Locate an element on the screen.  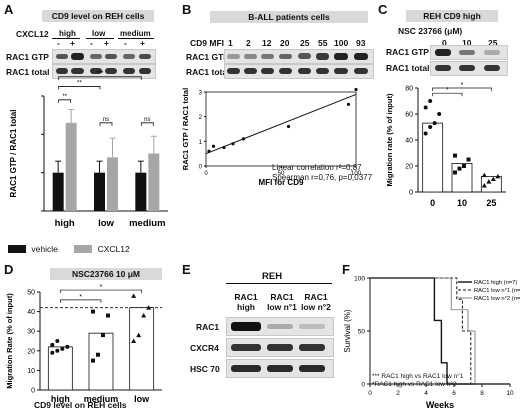
group-label-low: low is located at coordinates (99, 33).